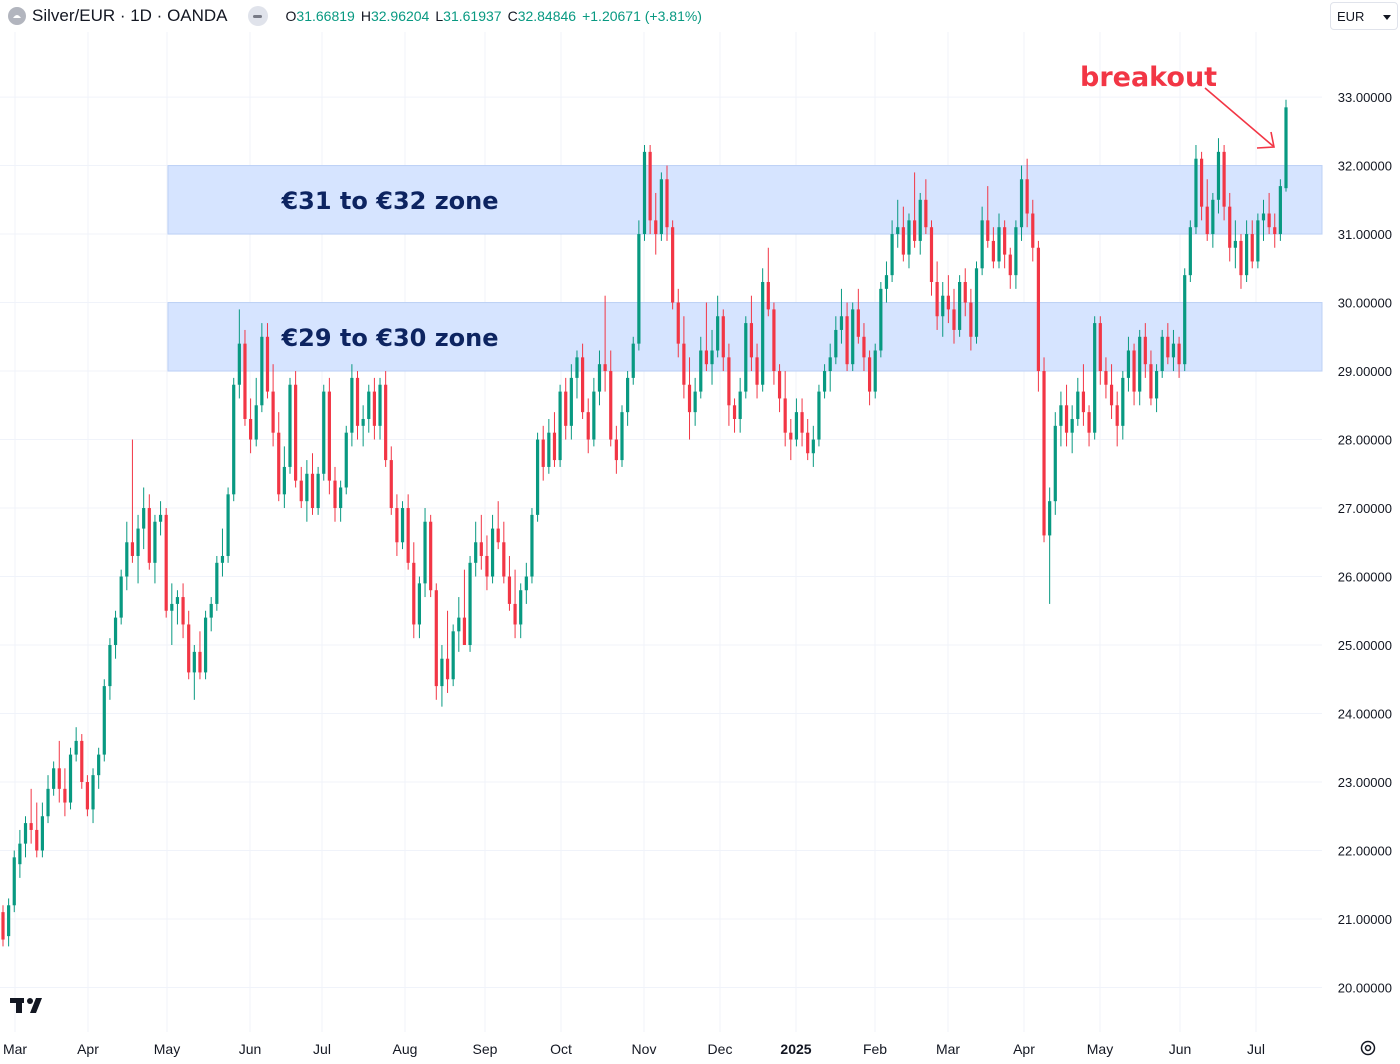 The width and height of the screenshot is (1400, 1064). I want to click on price-tick-label: 21.00000, so click(1365, 919).